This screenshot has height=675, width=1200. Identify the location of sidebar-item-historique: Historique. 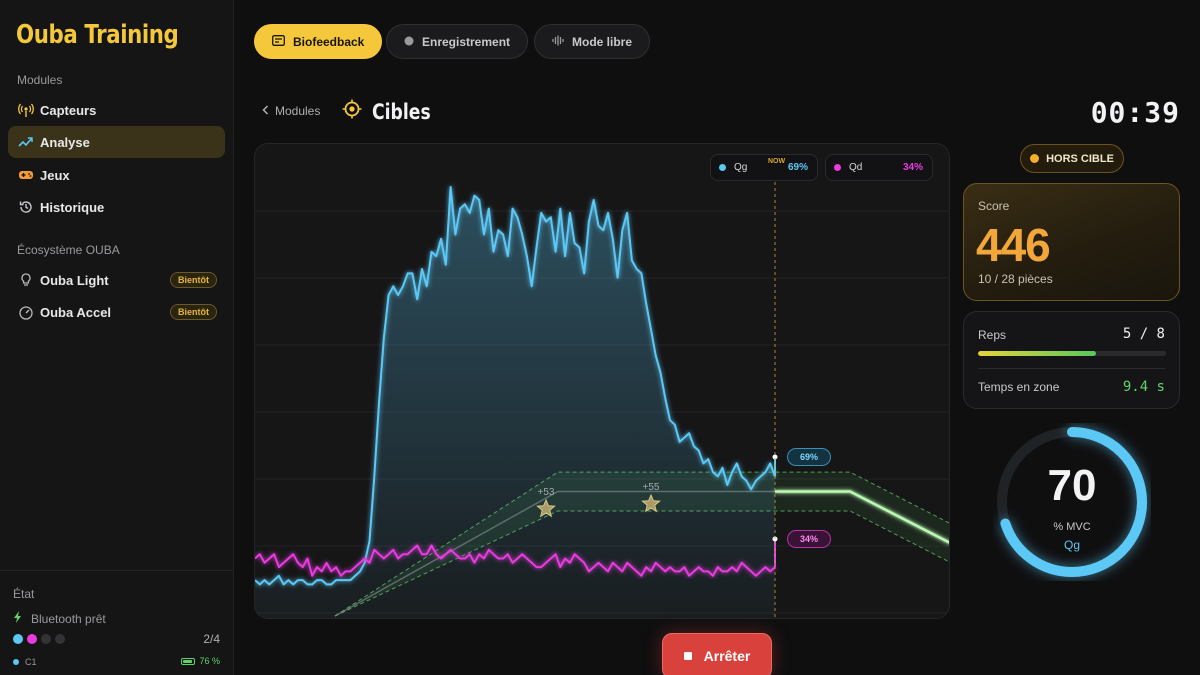
(116, 207).